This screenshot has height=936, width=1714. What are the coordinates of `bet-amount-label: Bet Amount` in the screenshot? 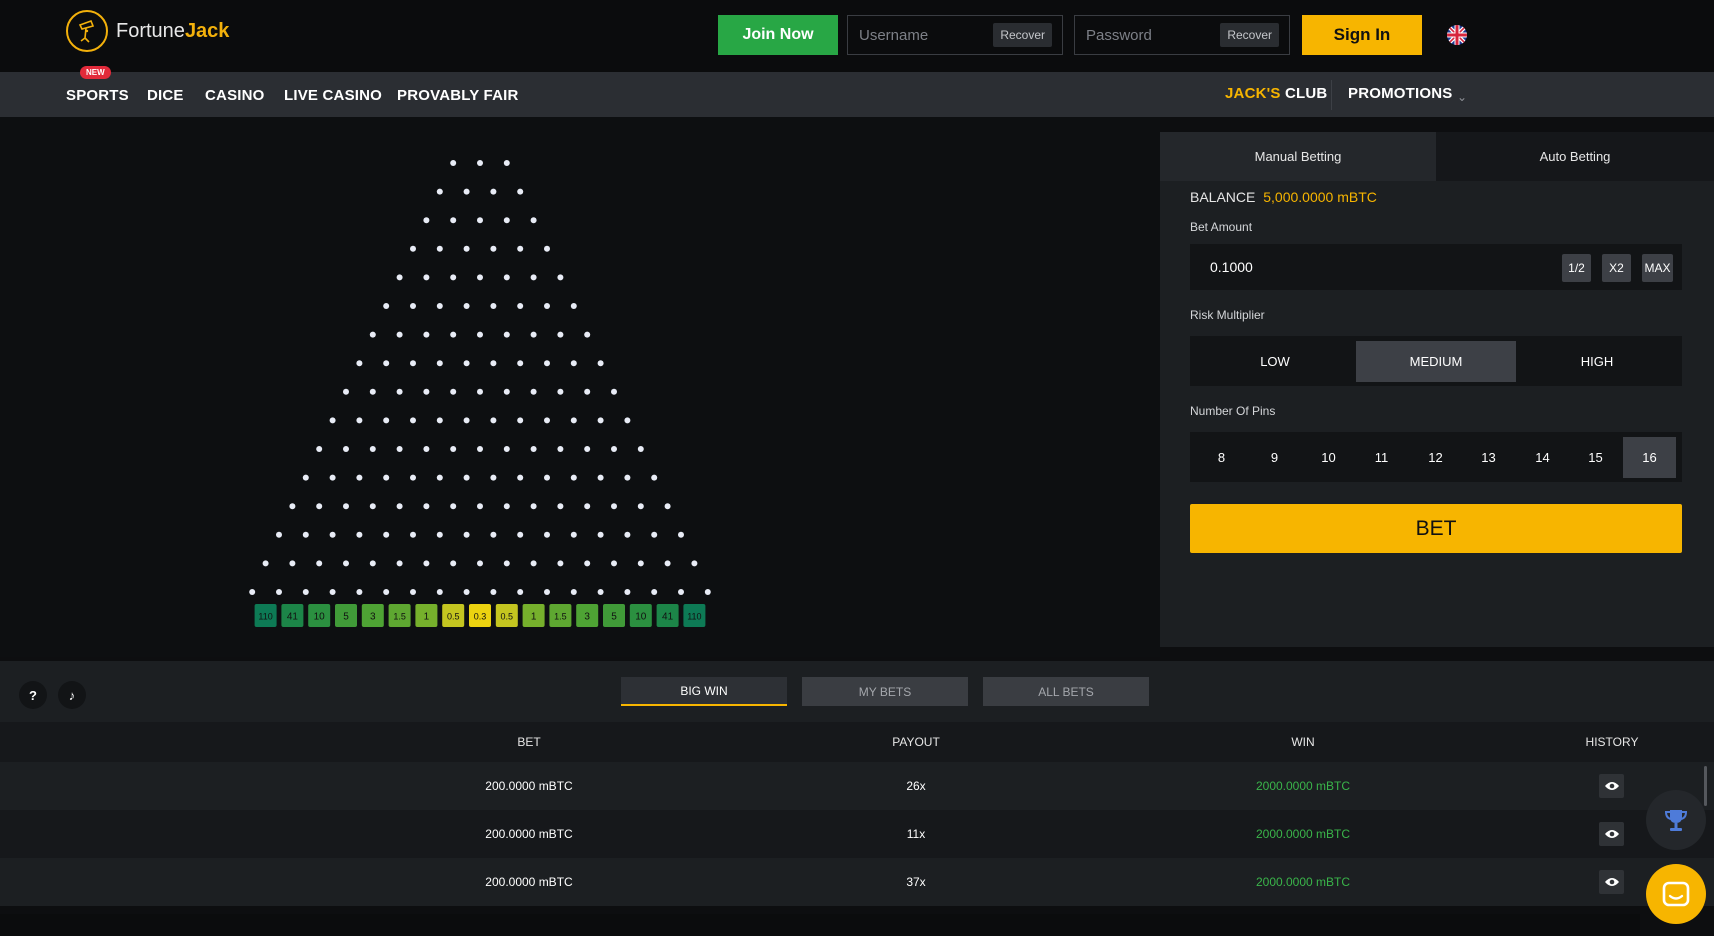 It's located at (1221, 227).